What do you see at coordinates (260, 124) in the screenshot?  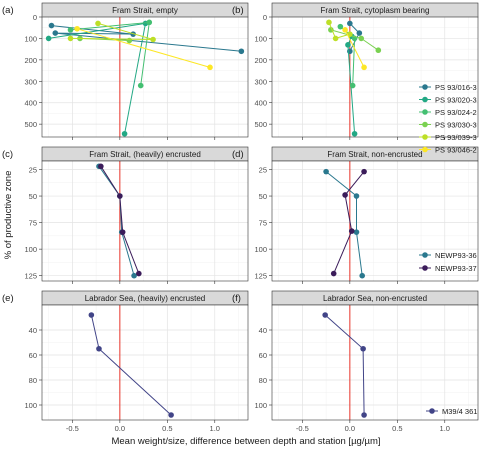 I see `y-tick-label: 500` at bounding box center [260, 124].